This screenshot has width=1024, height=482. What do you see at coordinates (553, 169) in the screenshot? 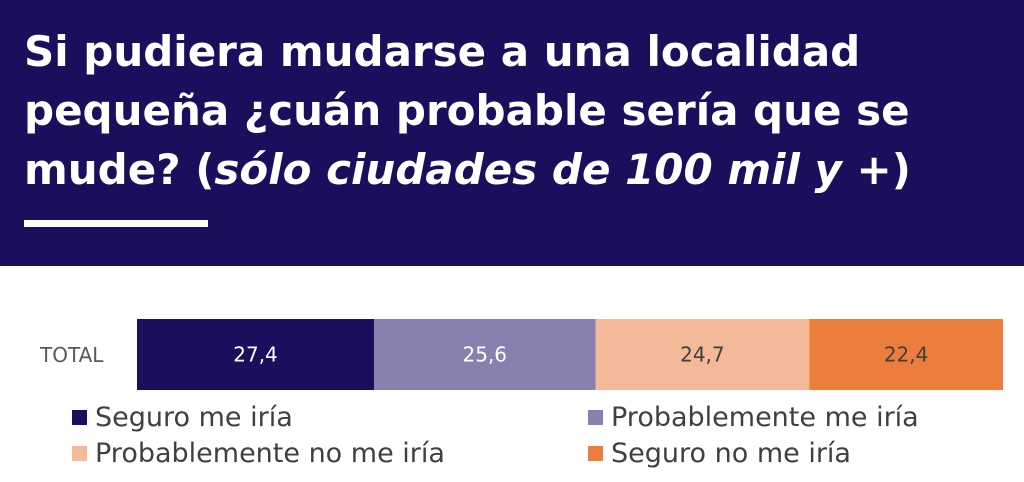
I see `chart-title-italic: sólo ciudades de 100 mil y +` at bounding box center [553, 169].